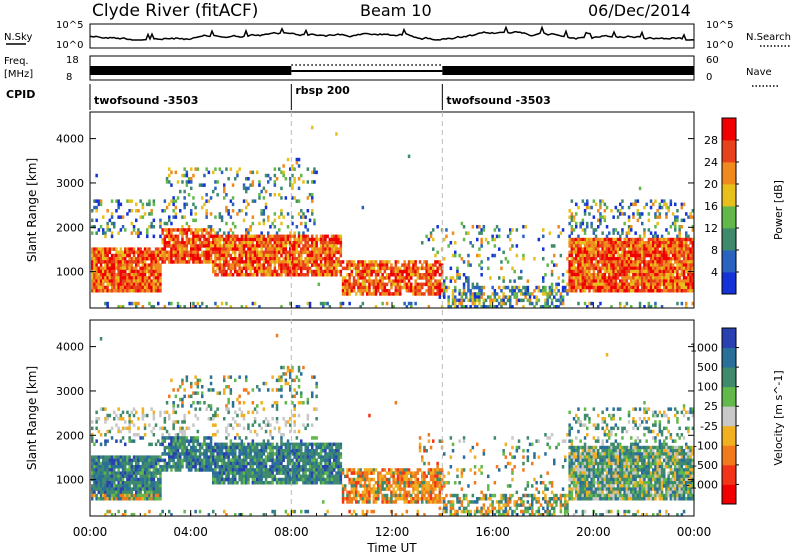  What do you see at coordinates (711, 140) in the screenshot?
I see `power-colorbar-tick: 28` at bounding box center [711, 140].